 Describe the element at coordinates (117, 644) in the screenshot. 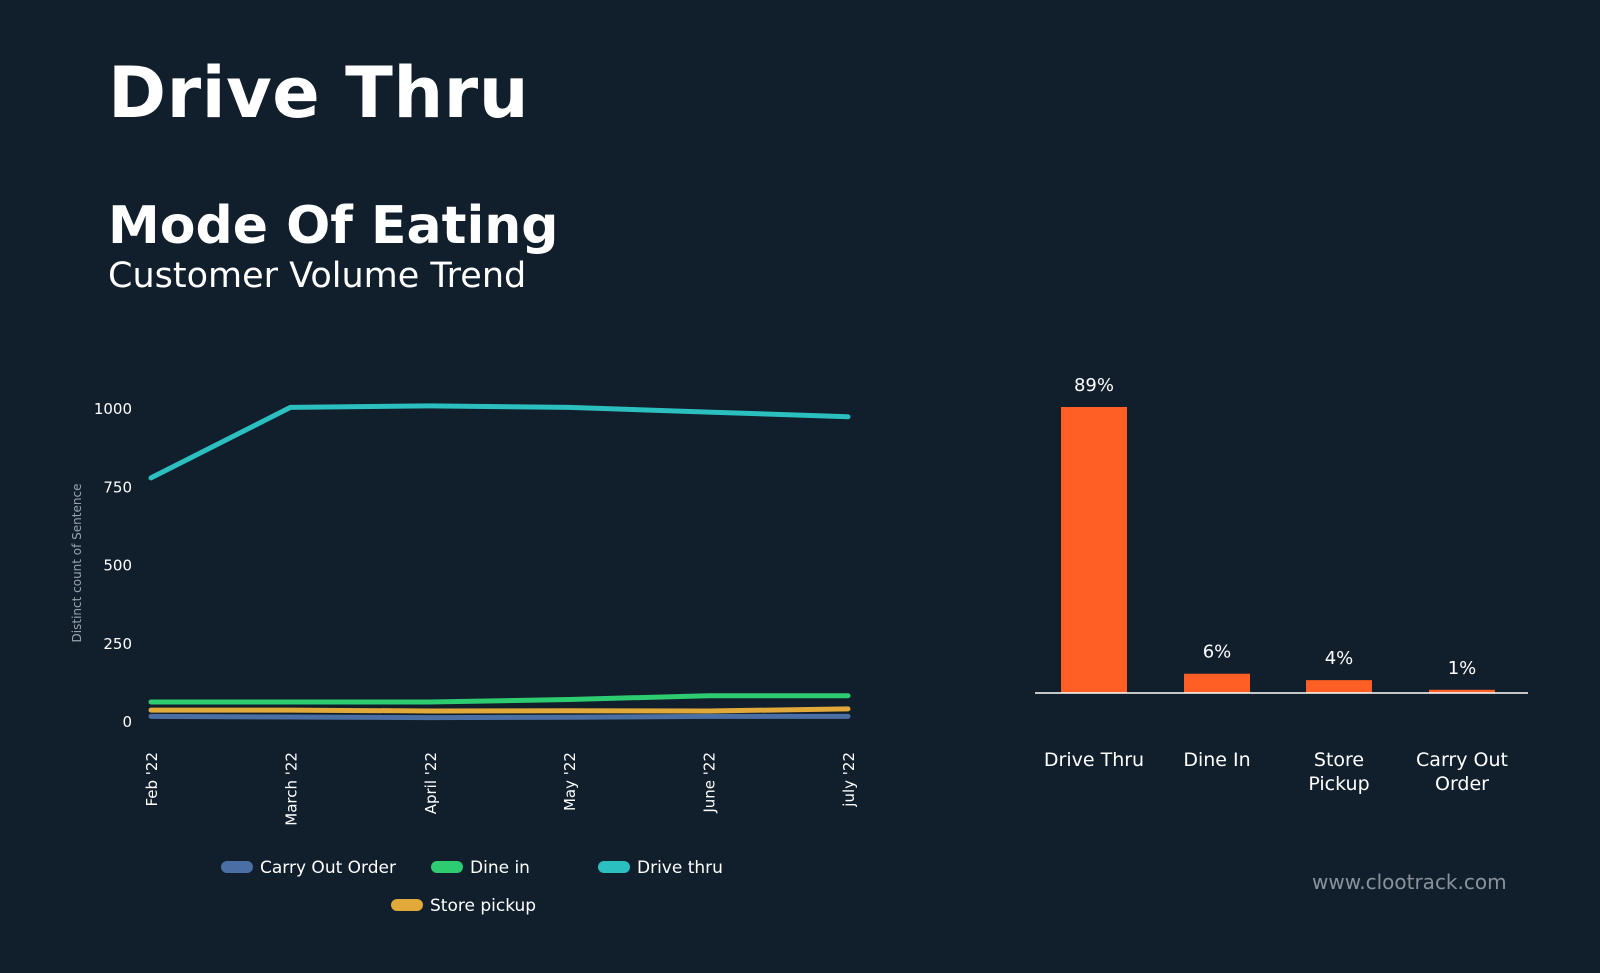

I see `y-tick-label: 250` at that location.